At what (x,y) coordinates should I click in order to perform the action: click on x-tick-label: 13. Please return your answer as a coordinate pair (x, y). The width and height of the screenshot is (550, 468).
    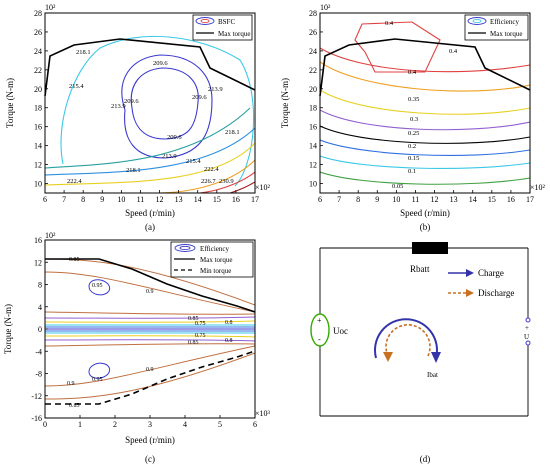
    Looking at the image, I should click on (179, 199).